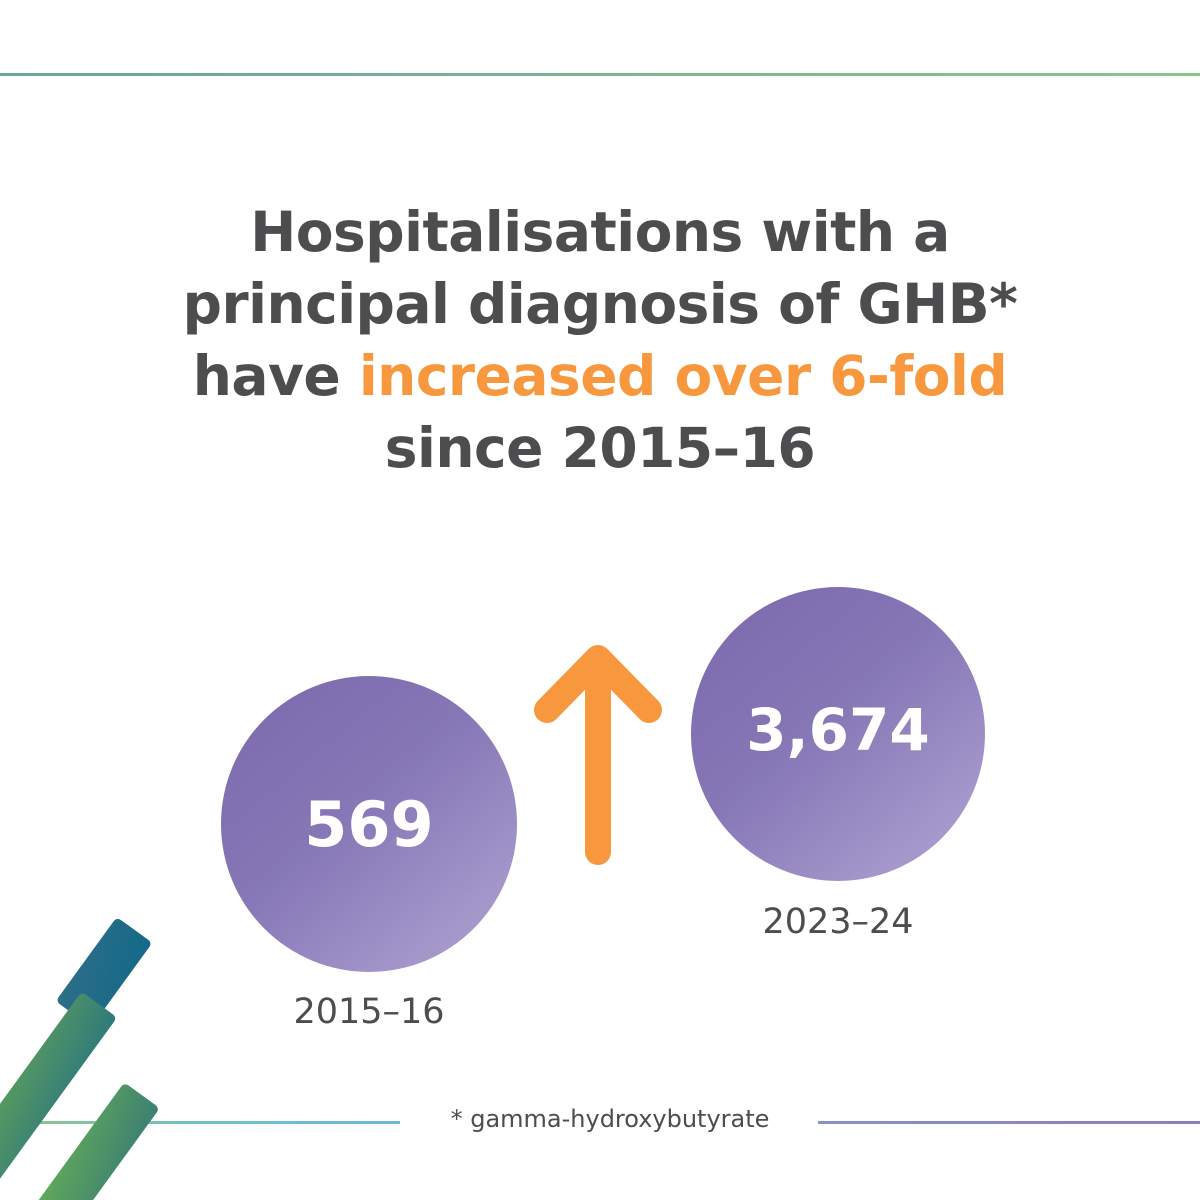  What do you see at coordinates (838, 922) in the screenshot?
I see `stat-period-later: 2023–24` at bounding box center [838, 922].